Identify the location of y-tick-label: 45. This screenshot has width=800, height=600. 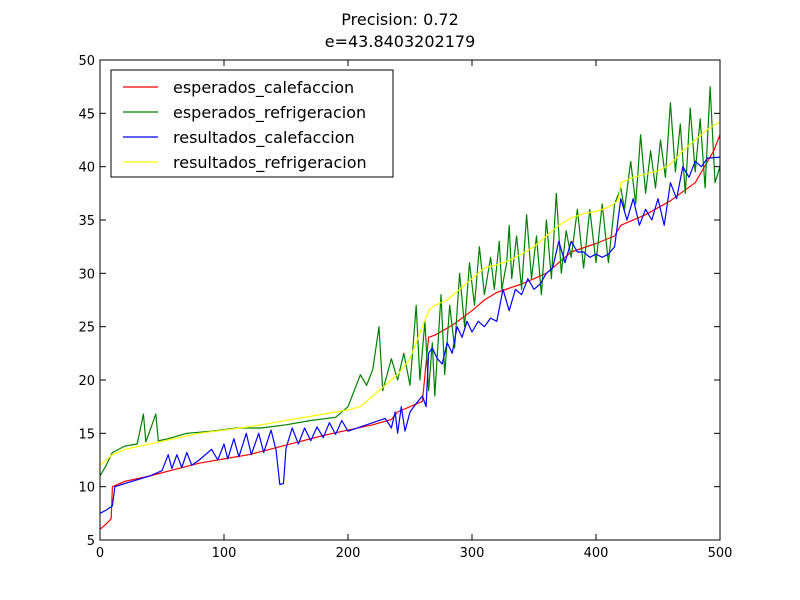
(86, 114).